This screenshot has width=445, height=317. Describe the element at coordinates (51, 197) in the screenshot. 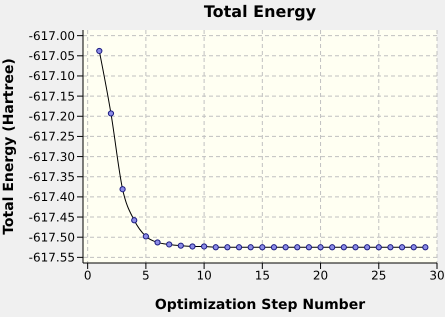

I see `y-tick-label: -617.40` at that location.